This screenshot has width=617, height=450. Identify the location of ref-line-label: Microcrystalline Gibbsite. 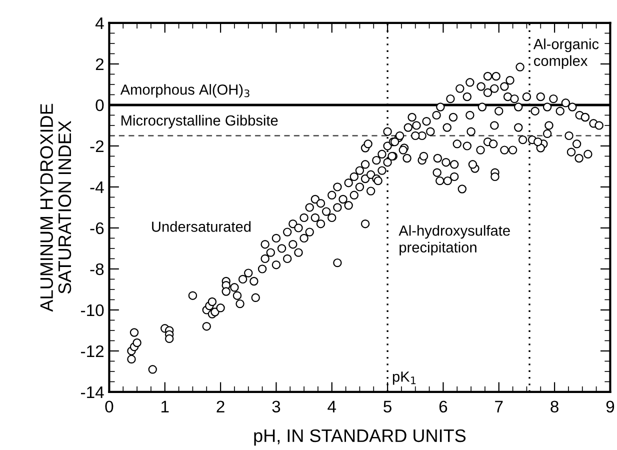
(200, 121).